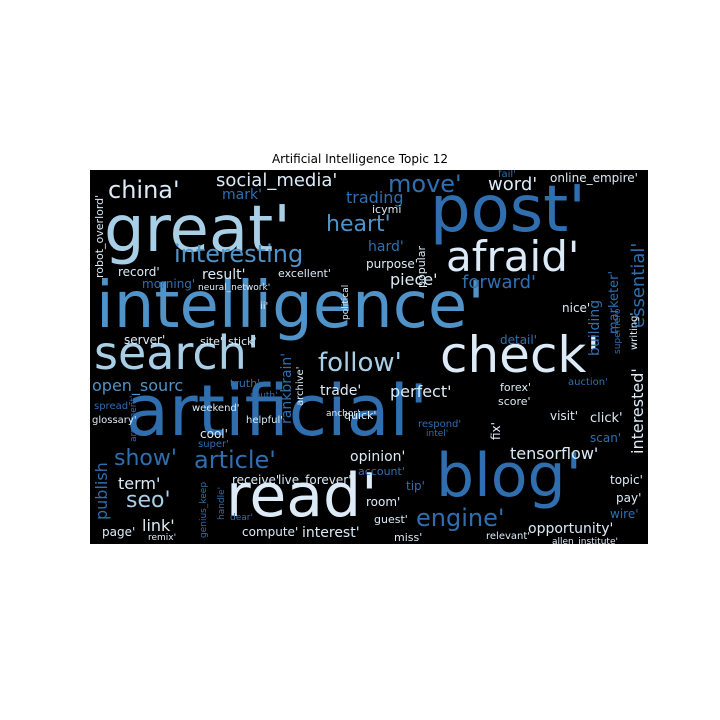 Image resolution: width=720 pixels, height=720 pixels. Describe the element at coordinates (360, 159) in the screenshot. I see `figure-title: Artificial Intelligence Topic 12` at that location.